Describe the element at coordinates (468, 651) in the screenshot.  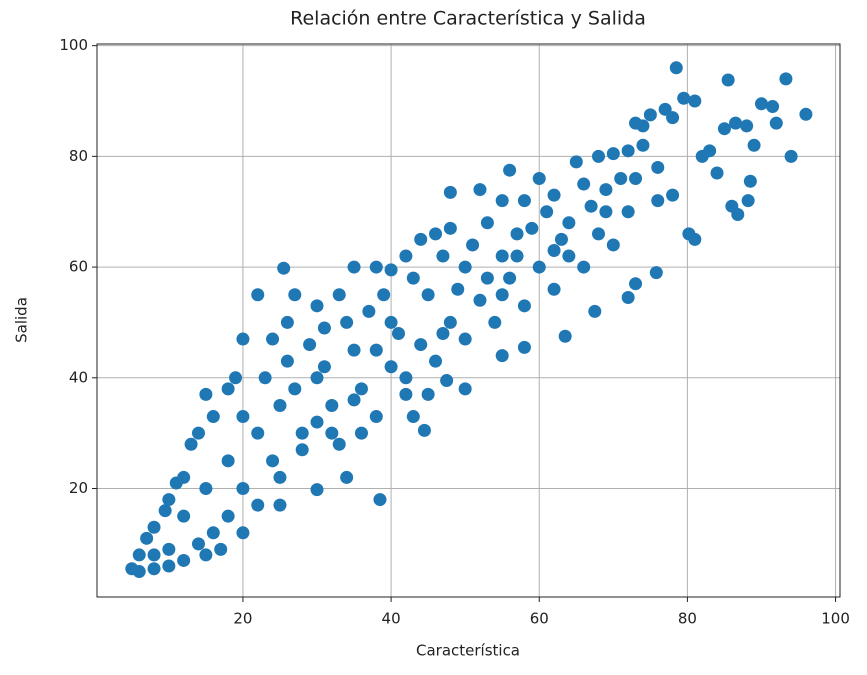
I see `x-axis-label: Característica` at that location.